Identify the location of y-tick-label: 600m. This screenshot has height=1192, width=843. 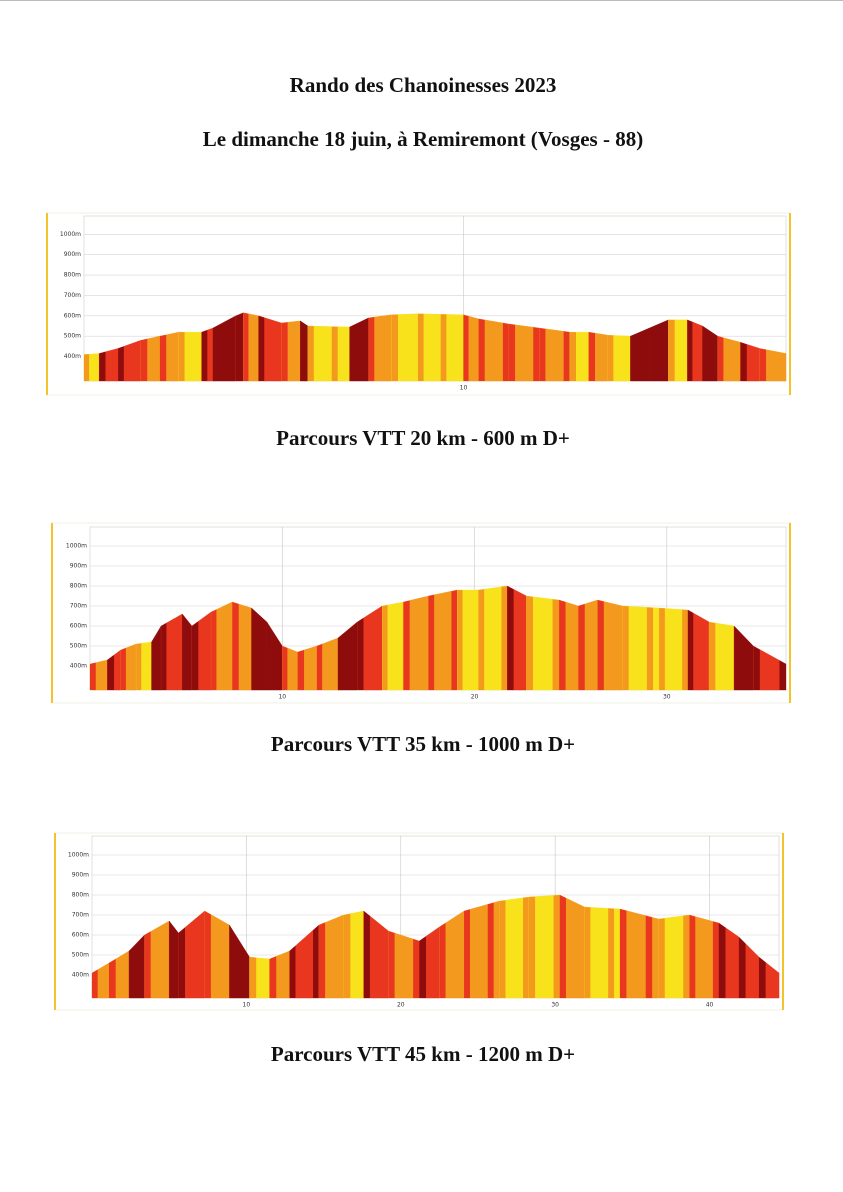
(78, 626).